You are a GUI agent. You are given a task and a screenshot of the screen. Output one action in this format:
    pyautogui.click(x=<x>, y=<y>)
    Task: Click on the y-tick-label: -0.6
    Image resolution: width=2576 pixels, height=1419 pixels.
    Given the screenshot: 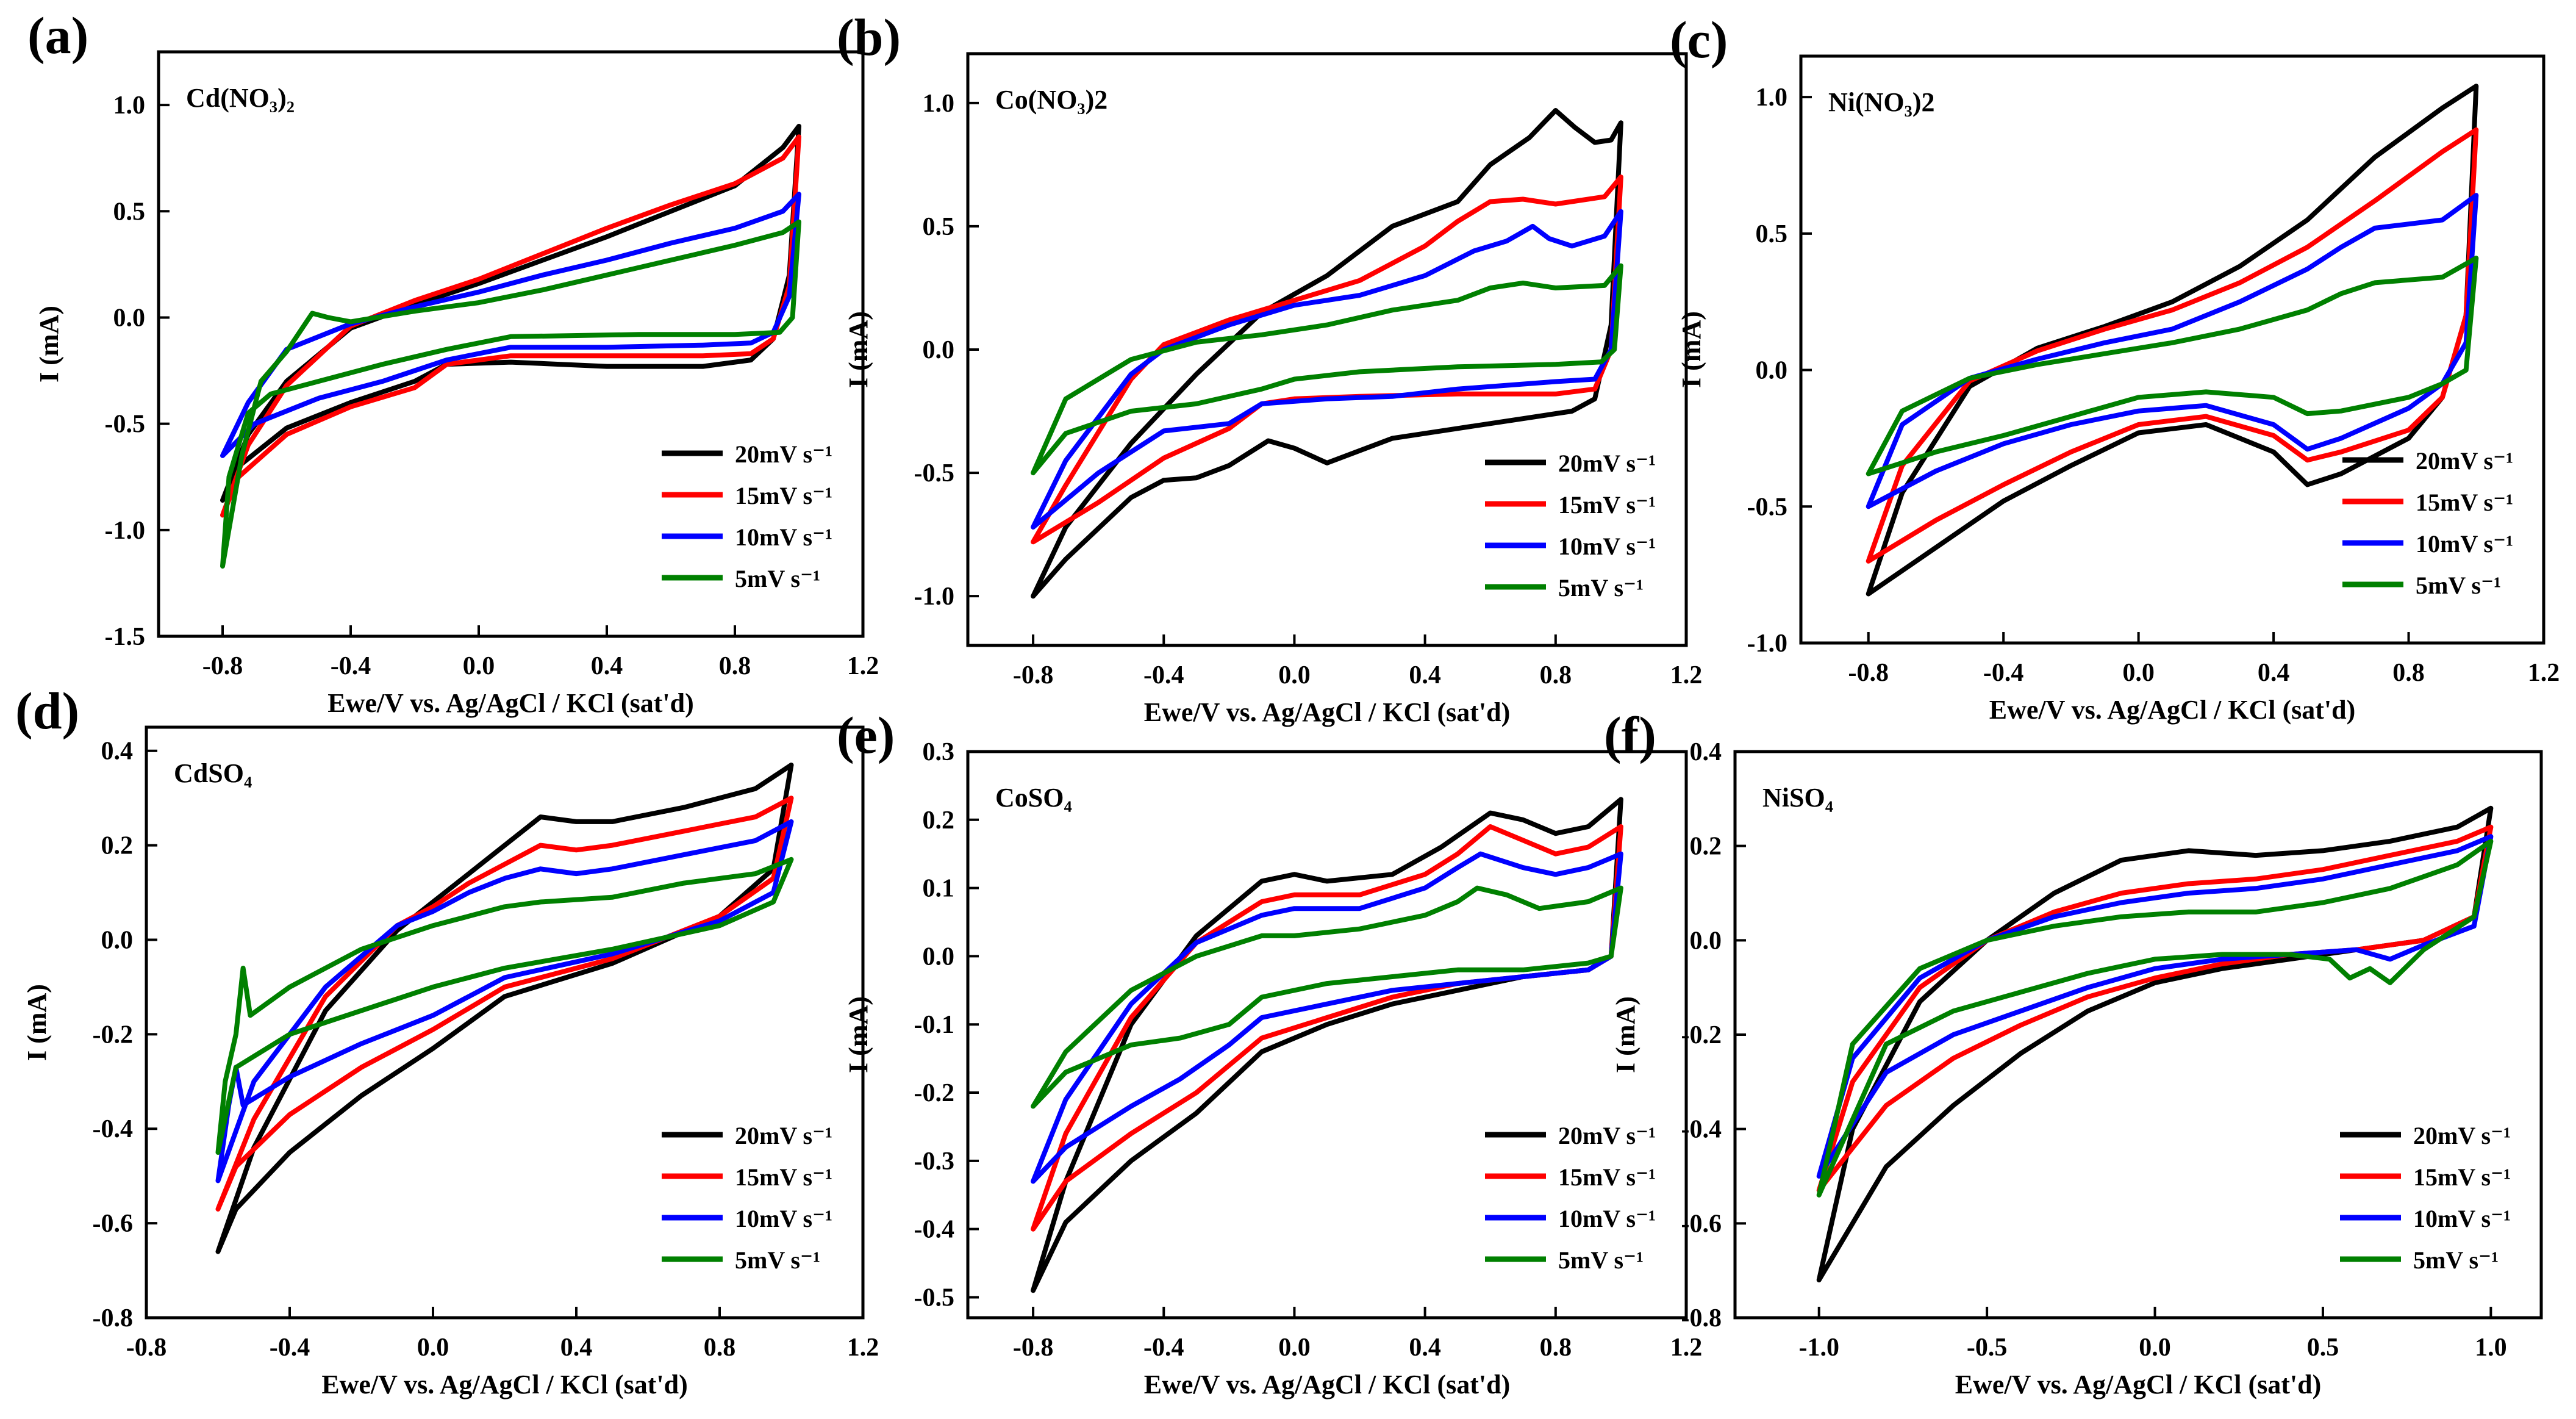 What is the action you would take?
    pyautogui.click(x=113, y=1224)
    